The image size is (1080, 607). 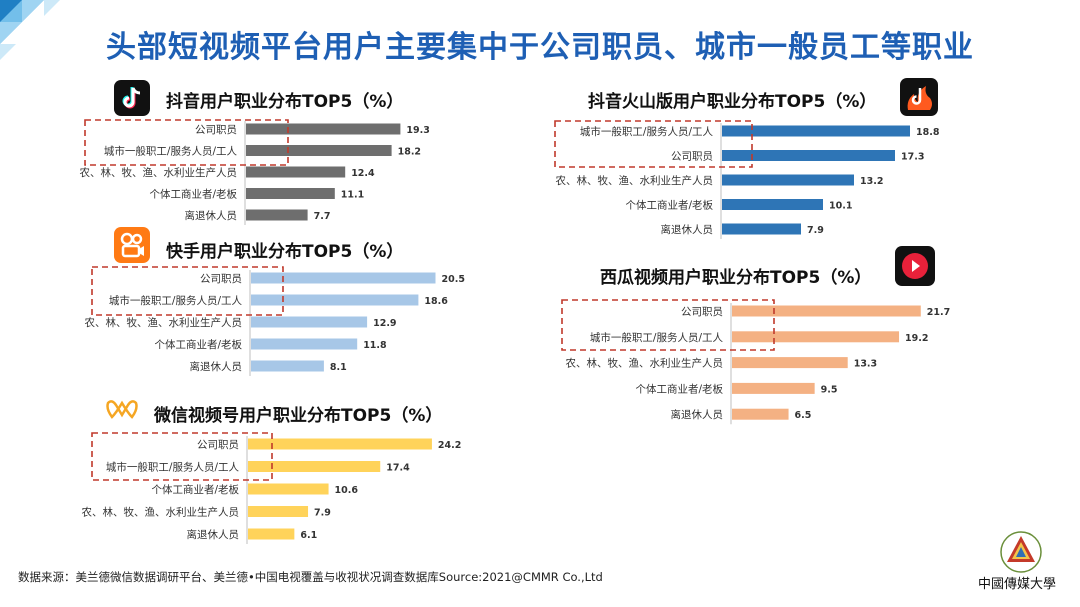 I want to click on value-label: 24.2, so click(x=449, y=445).